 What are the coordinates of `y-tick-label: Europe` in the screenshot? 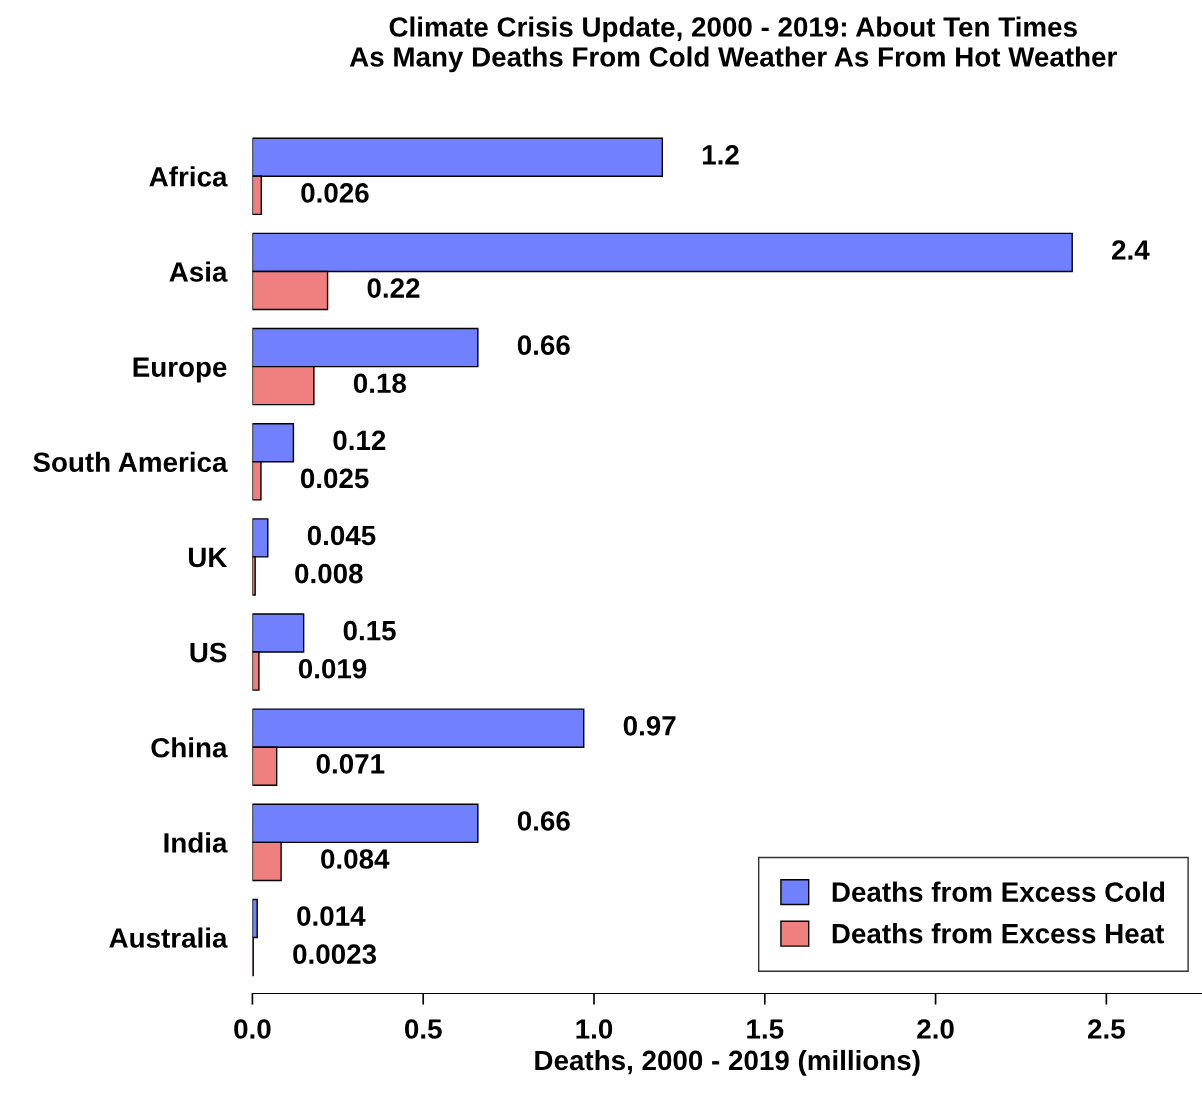 It's located at (180, 370).